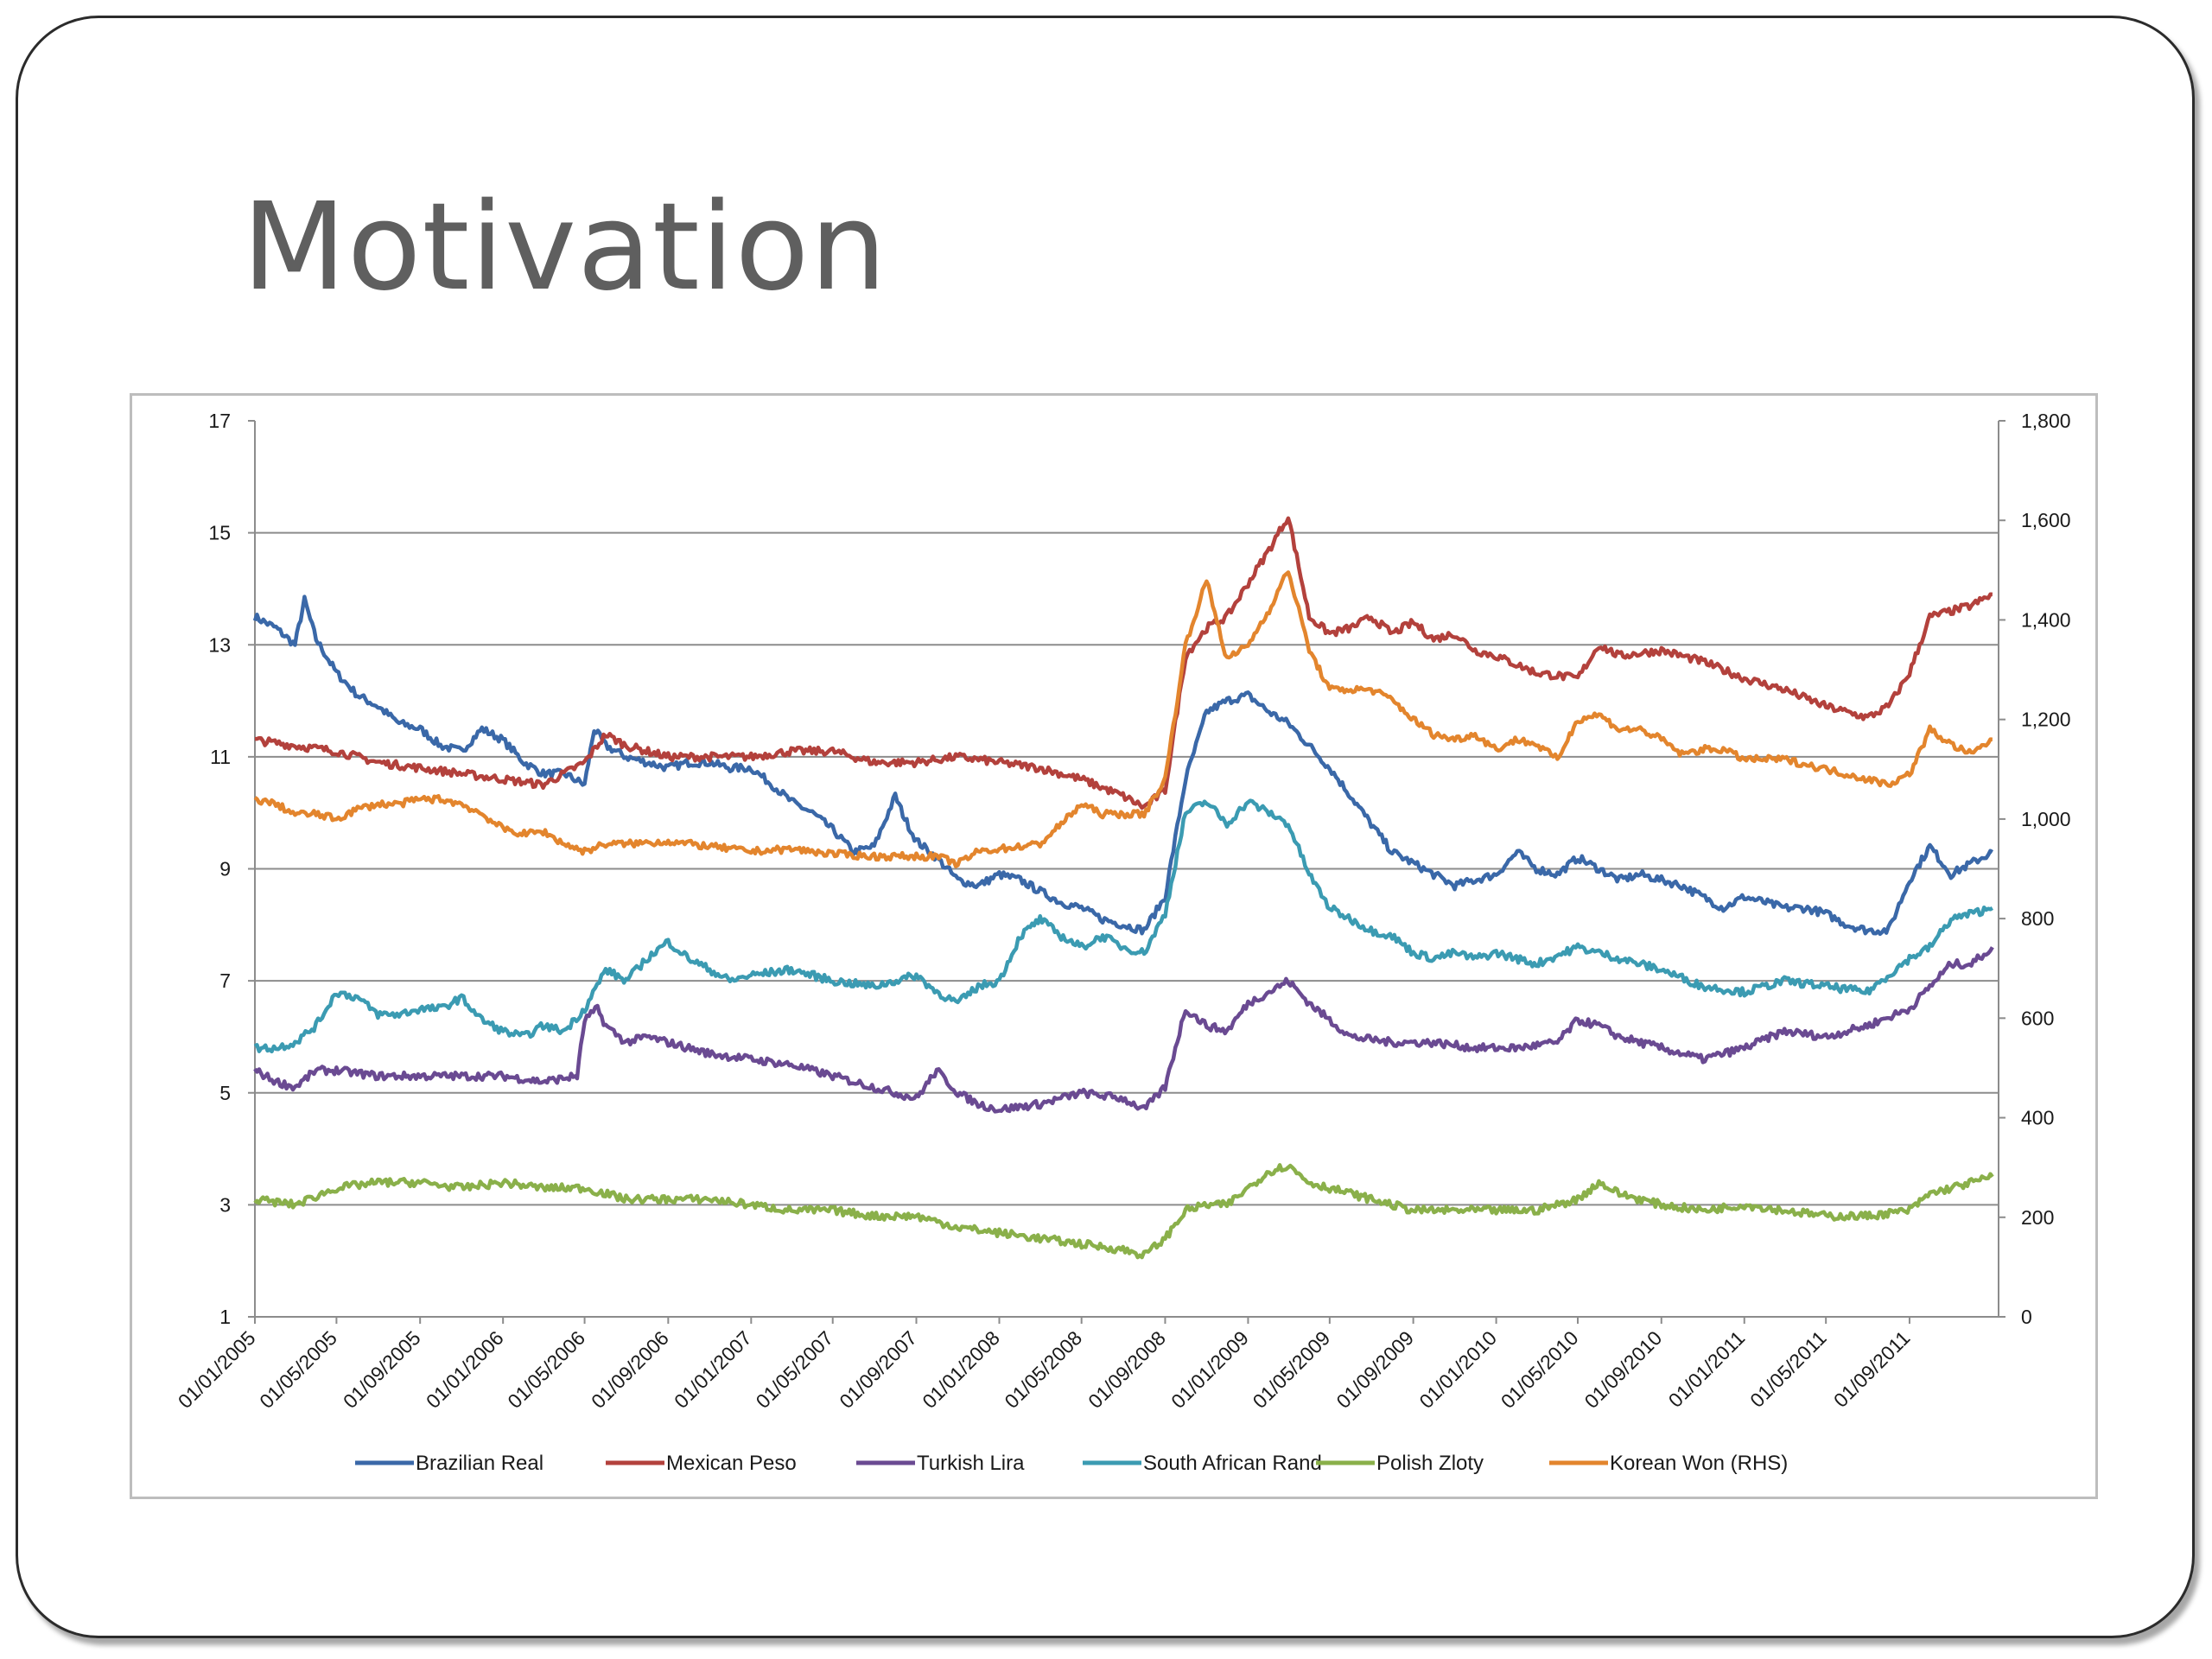 The width and height of the screenshot is (2212, 1659). What do you see at coordinates (1699, 1463) in the screenshot?
I see `legend-label-korean-won-rhs: Korean Won (RHS)` at bounding box center [1699, 1463].